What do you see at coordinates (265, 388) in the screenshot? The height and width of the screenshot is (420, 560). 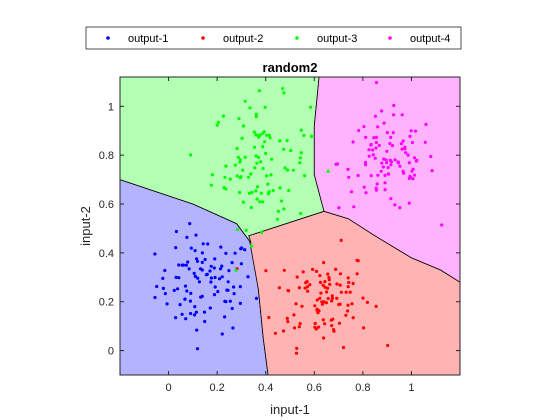 I see `x-tick-label: 0.4` at bounding box center [265, 388].